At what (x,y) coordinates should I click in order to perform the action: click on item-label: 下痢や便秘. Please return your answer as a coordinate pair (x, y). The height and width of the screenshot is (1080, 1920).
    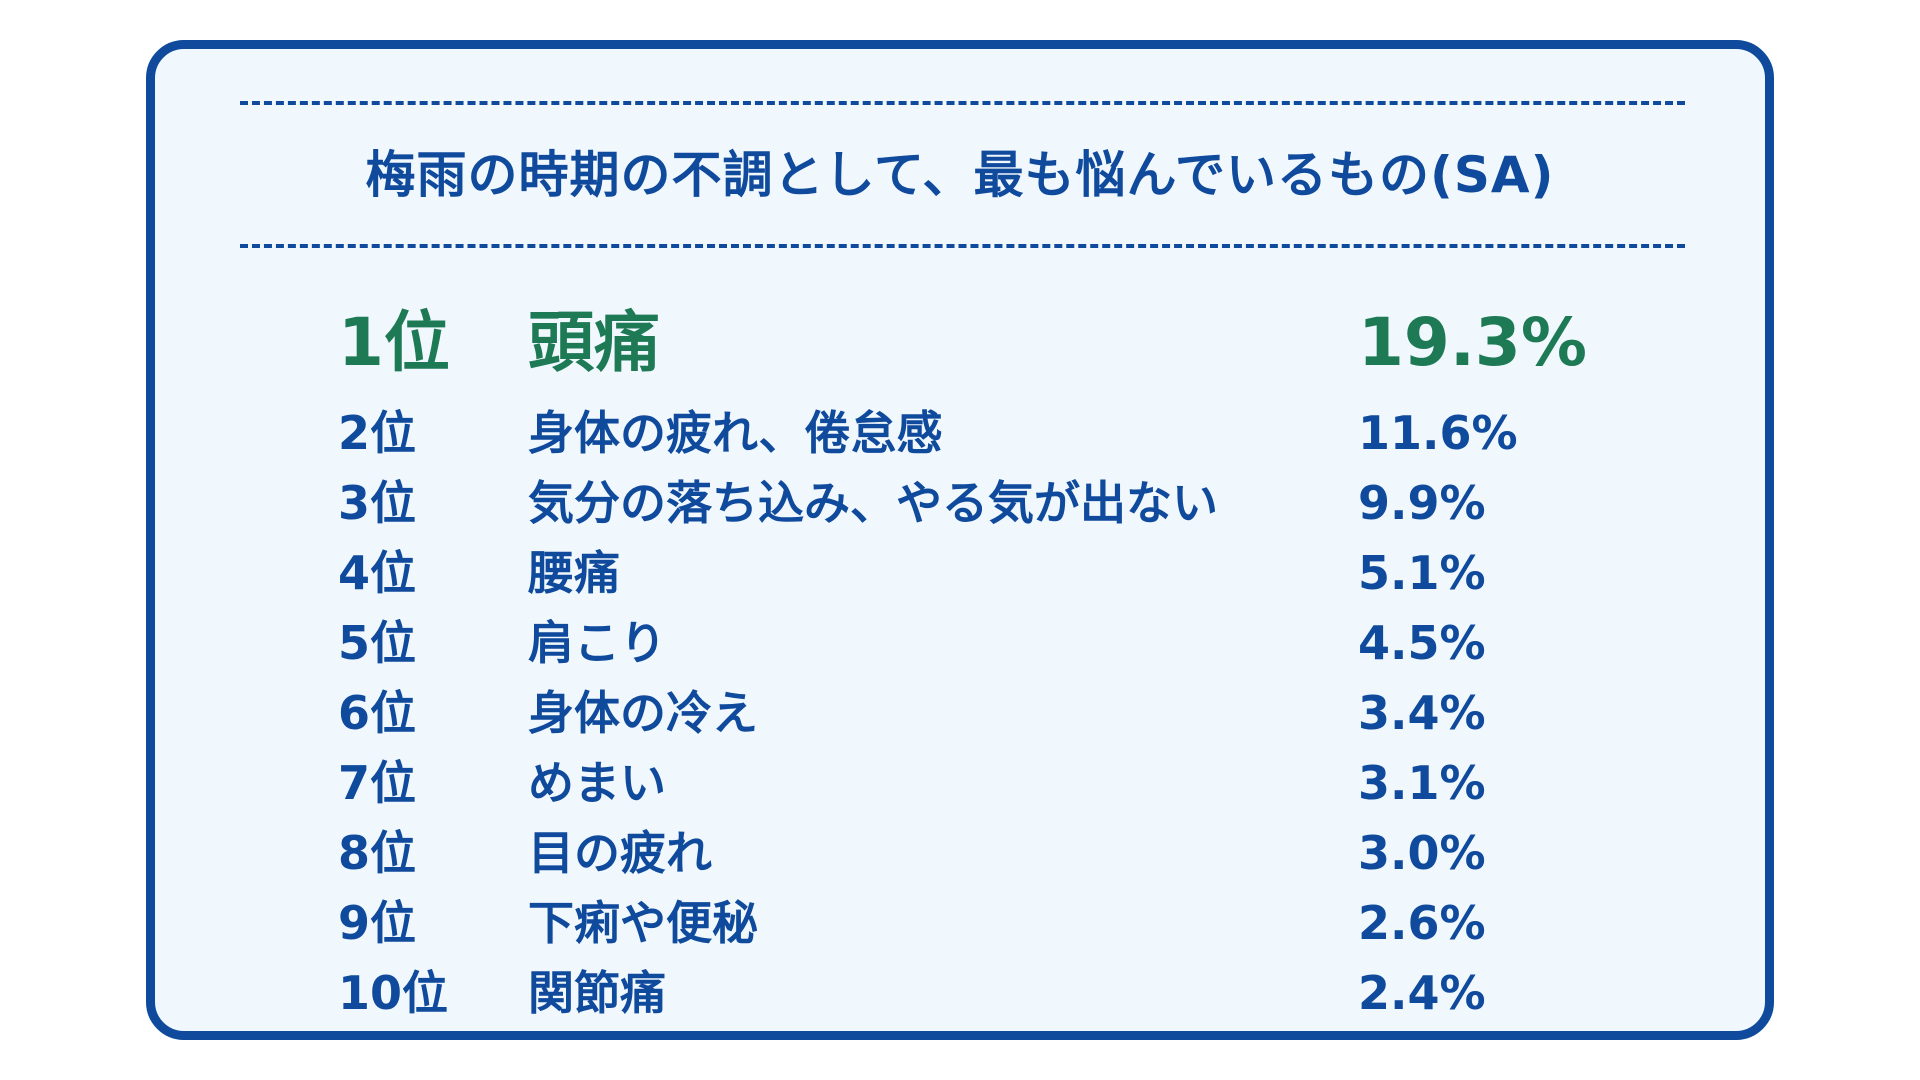
    Looking at the image, I should click on (643, 923).